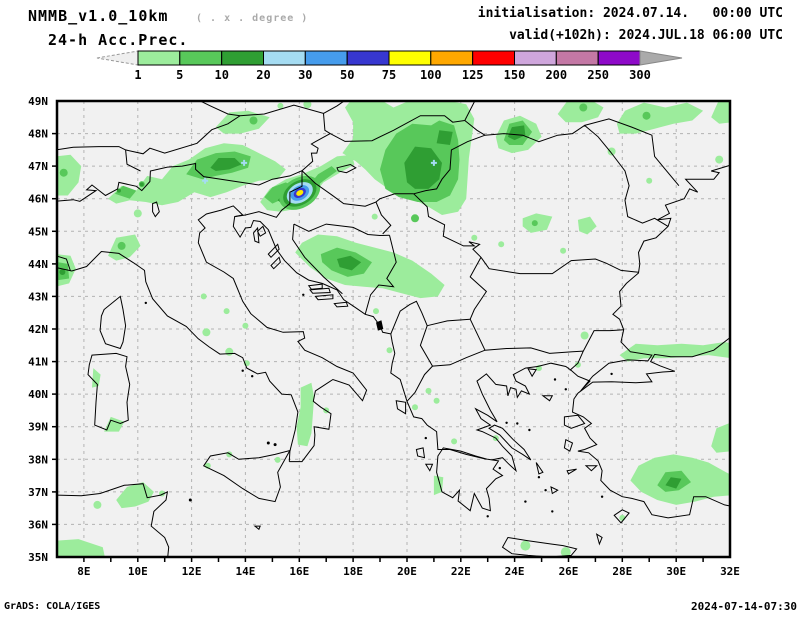 The height and width of the screenshot is (618, 800). I want to click on precipitation-colorbar: 1 5 10 20 30 50 75 100 125 150 200 250 300, so click(389, 66).